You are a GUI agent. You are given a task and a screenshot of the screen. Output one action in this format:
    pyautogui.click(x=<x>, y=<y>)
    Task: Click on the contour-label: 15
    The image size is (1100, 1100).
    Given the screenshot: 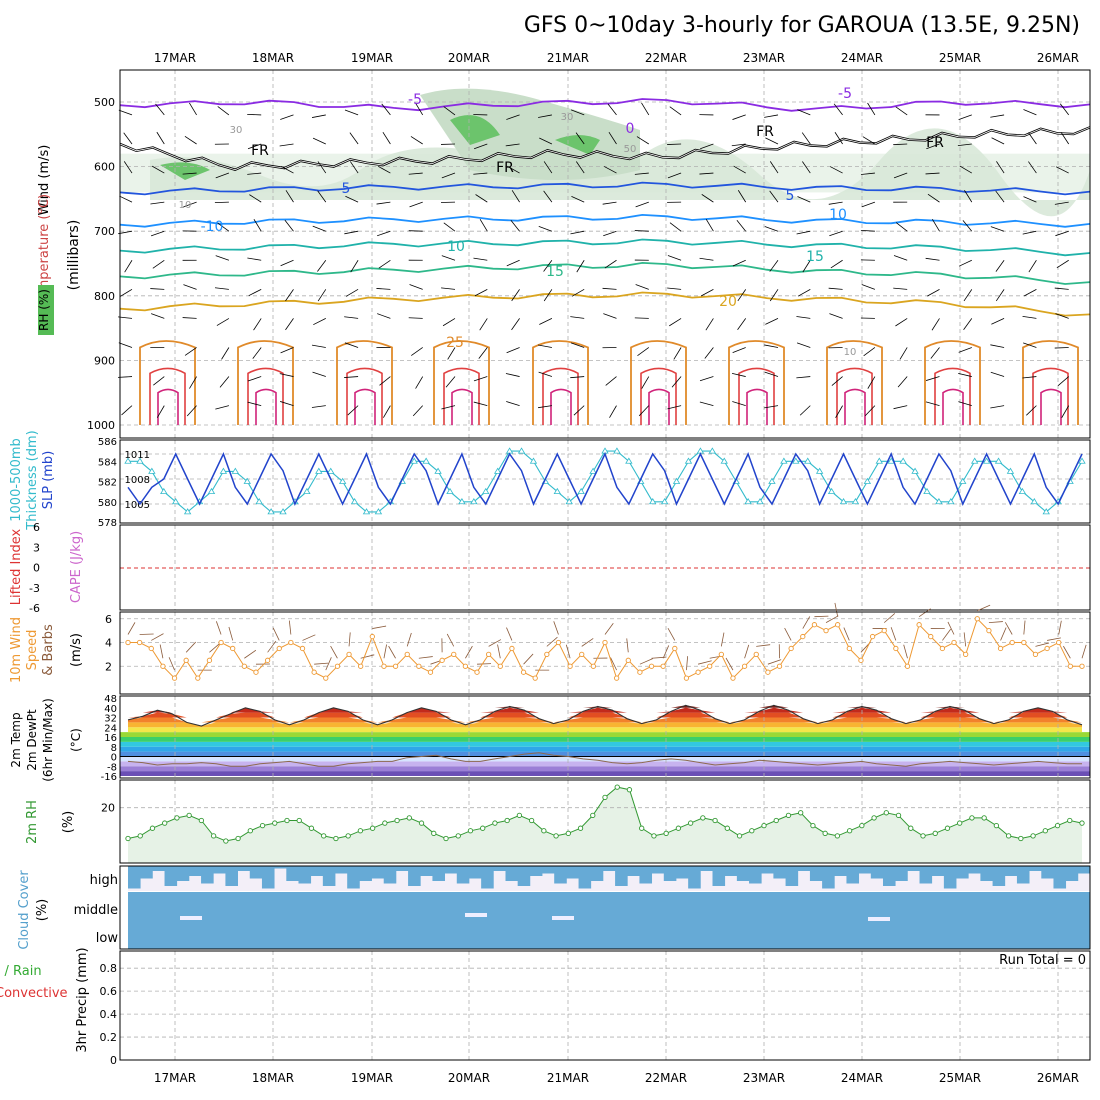 What is the action you would take?
    pyautogui.click(x=555, y=272)
    